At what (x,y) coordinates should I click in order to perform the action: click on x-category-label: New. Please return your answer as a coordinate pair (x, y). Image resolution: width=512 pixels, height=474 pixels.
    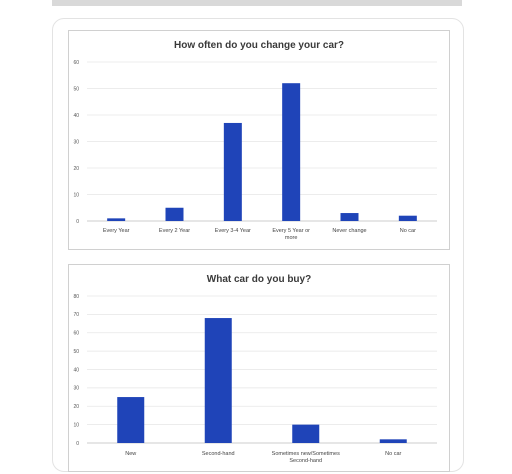
    Looking at the image, I should click on (130, 454).